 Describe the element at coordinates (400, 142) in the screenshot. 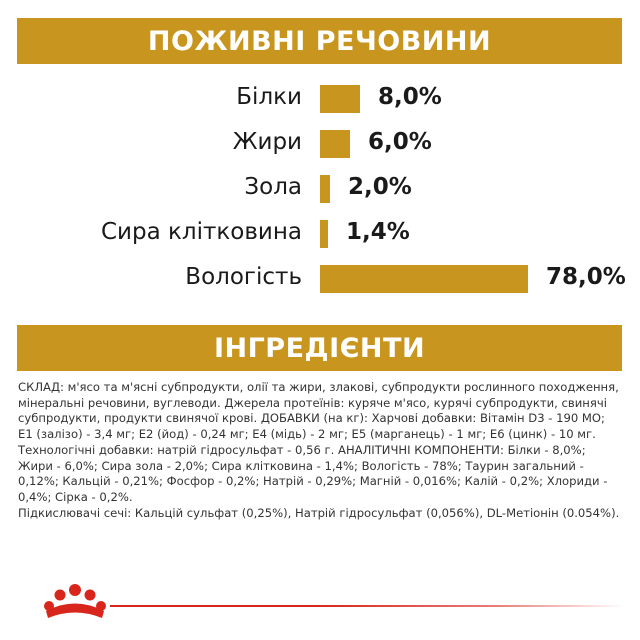

I see `nutrient-value: 6,0%` at that location.